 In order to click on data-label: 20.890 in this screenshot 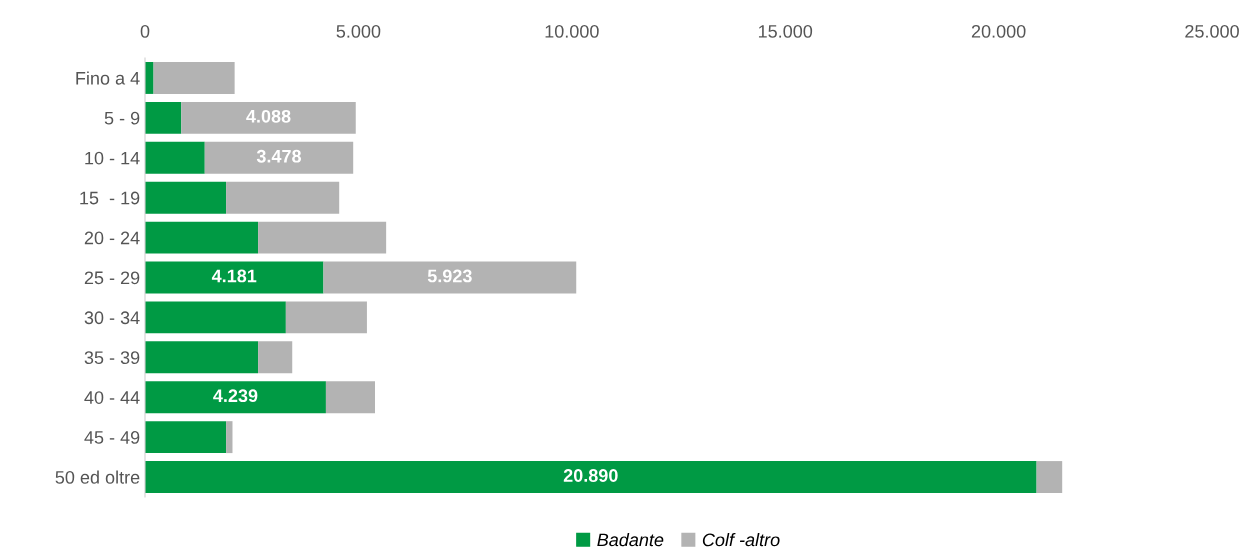, I will do `click(590, 475)`.